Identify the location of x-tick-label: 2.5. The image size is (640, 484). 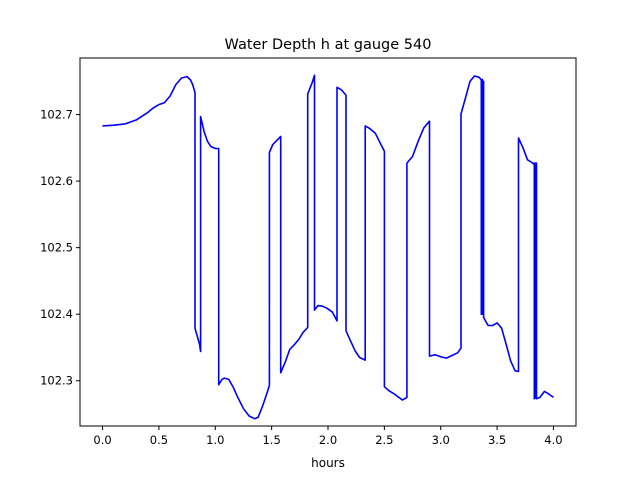
(384, 440).